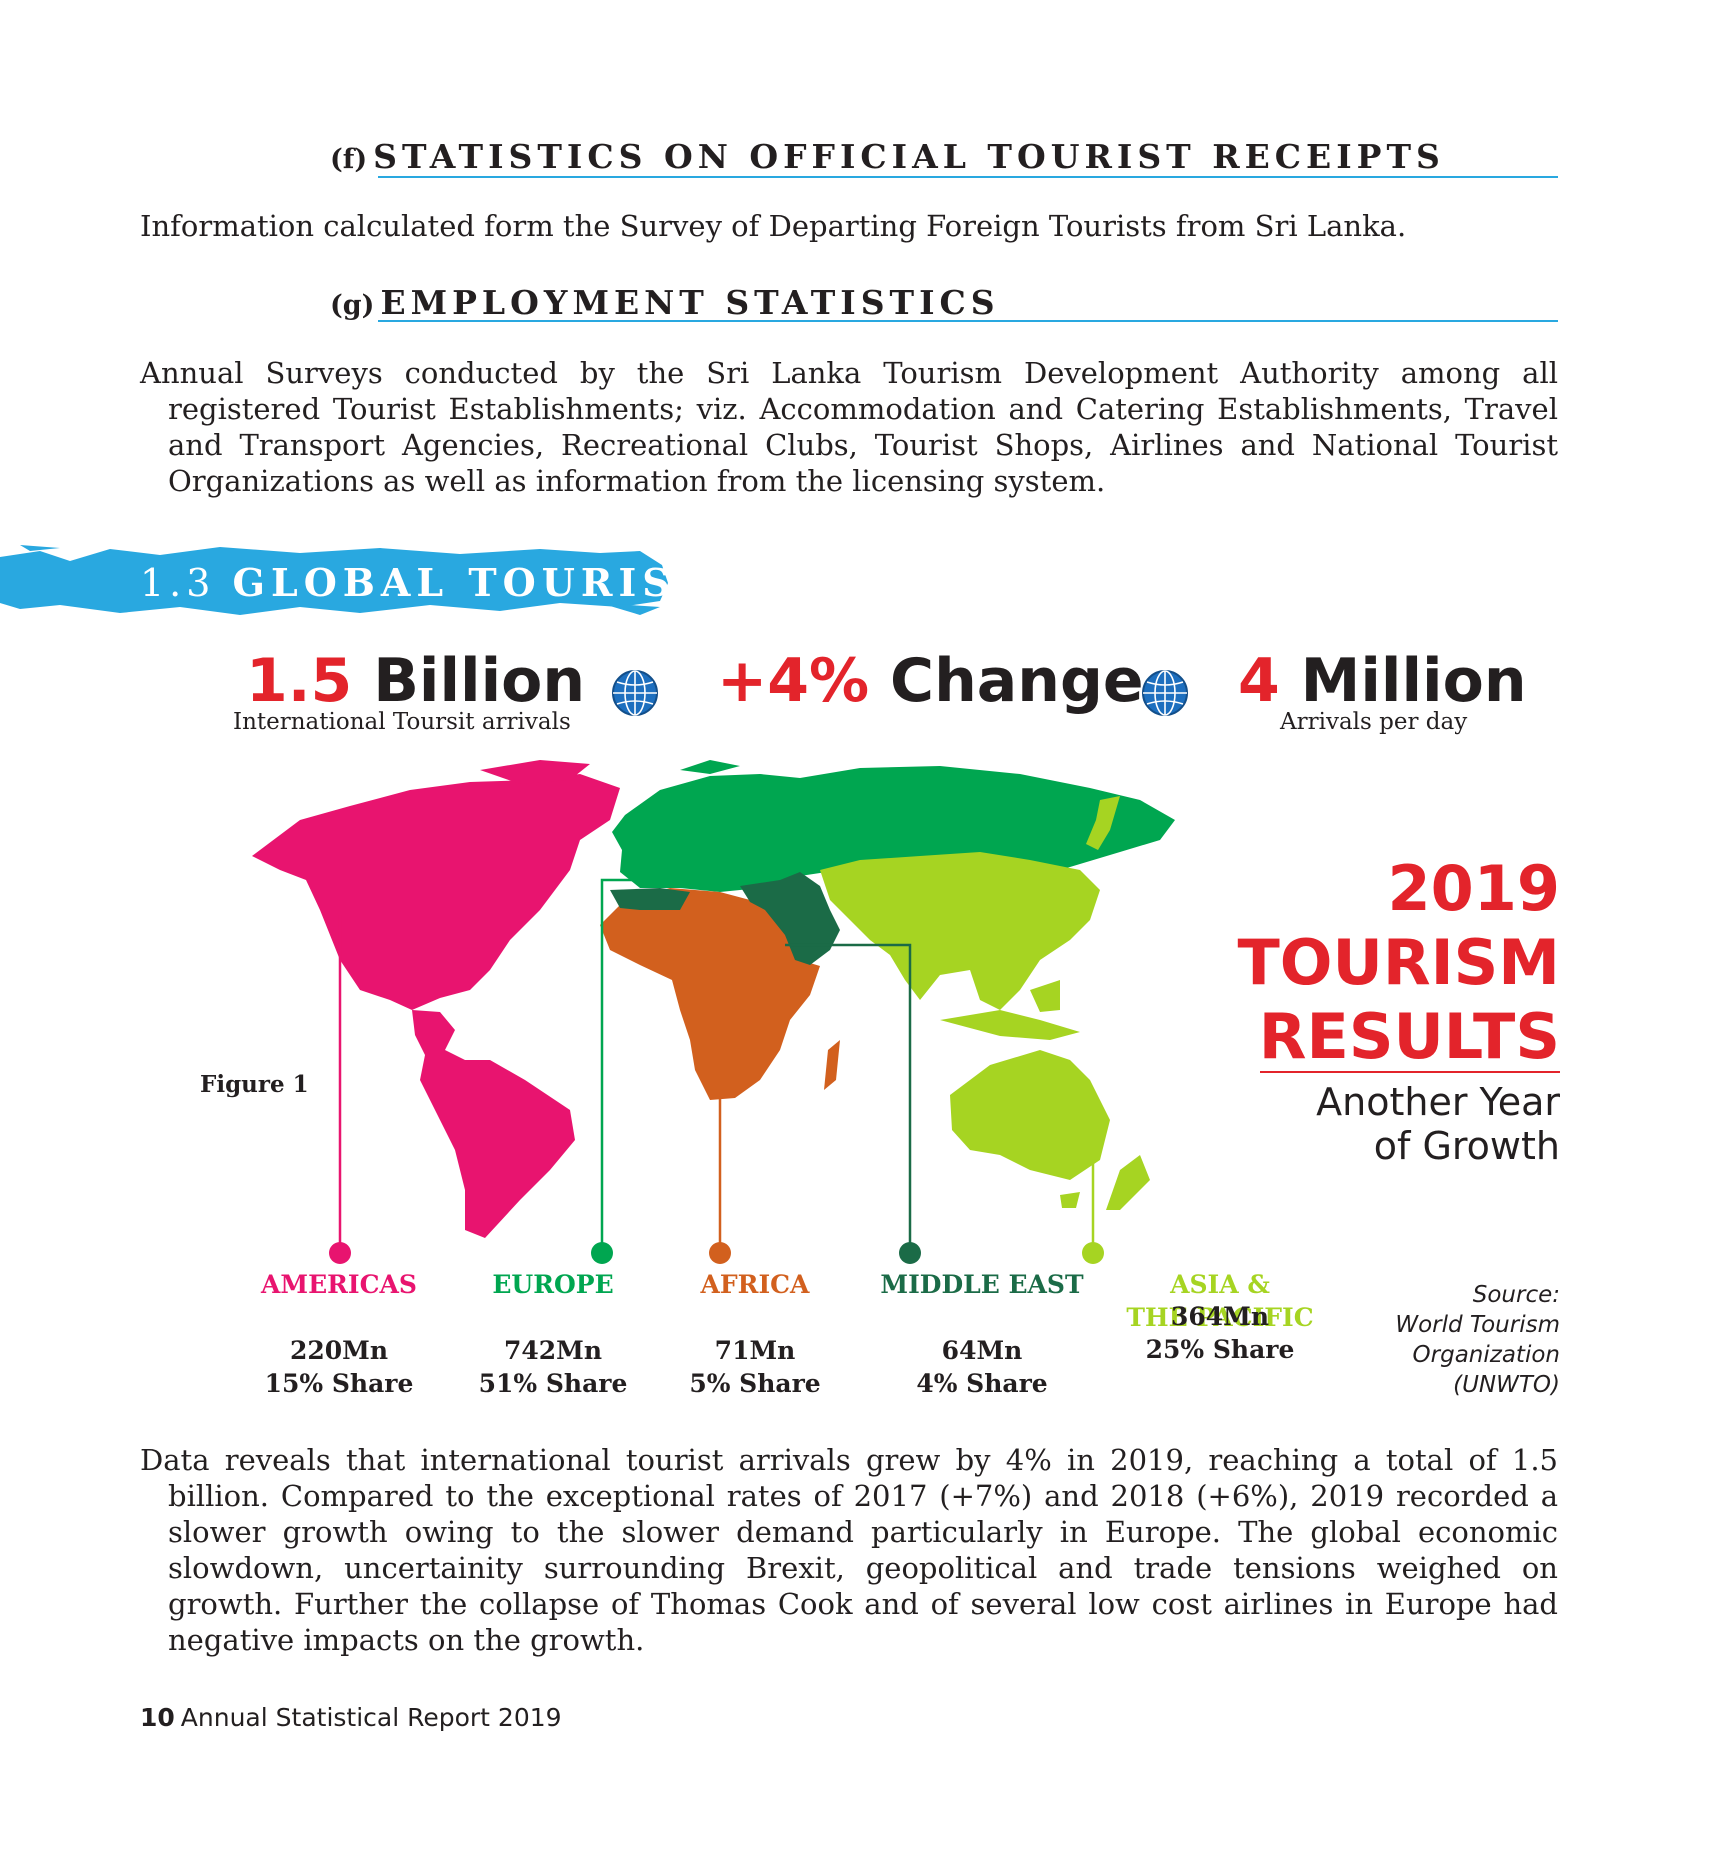  I want to click on section-banner-title: 1.3 GLOBAL TOURISM, so click(432, 582).